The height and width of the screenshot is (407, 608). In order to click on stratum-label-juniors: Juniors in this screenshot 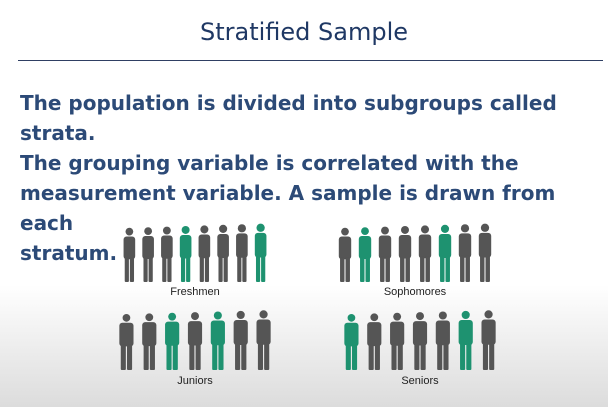, I will do `click(195, 381)`.